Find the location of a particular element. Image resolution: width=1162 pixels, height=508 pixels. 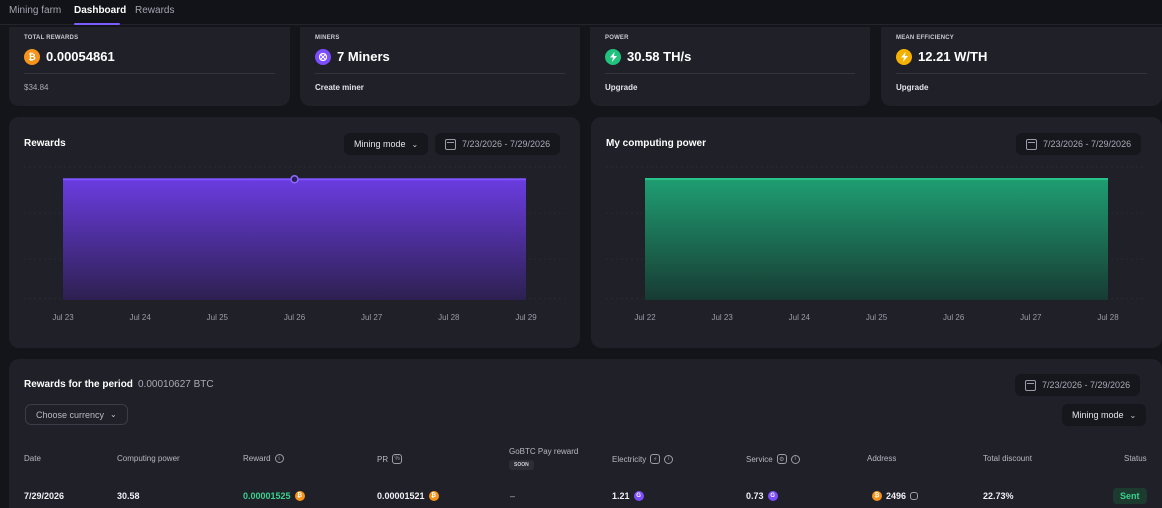

bolt-icon is located at coordinates (613, 57).